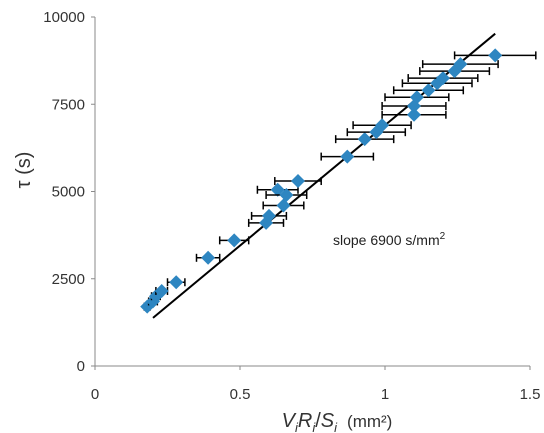  What do you see at coordinates (95, 394) in the screenshot?
I see `x-tick-label: 0` at bounding box center [95, 394].